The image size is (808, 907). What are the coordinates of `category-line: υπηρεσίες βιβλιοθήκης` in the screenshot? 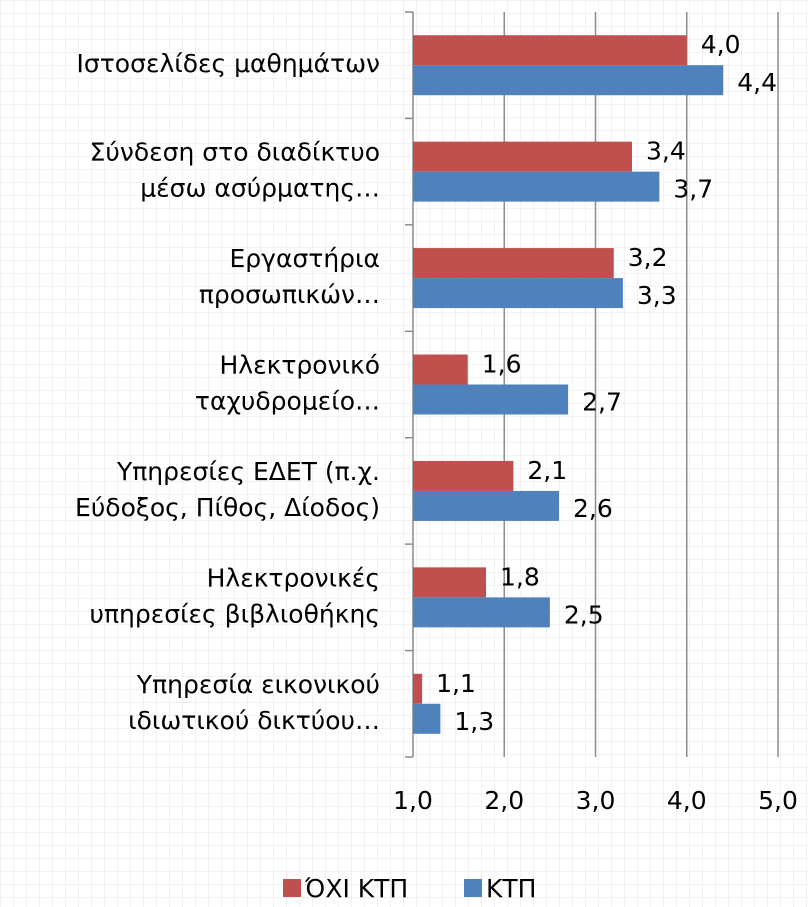 It's located at (235, 613).